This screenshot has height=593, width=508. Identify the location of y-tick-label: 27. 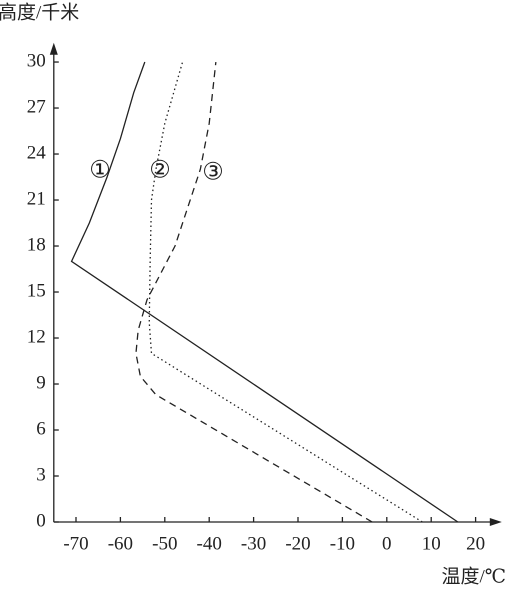
(36, 106).